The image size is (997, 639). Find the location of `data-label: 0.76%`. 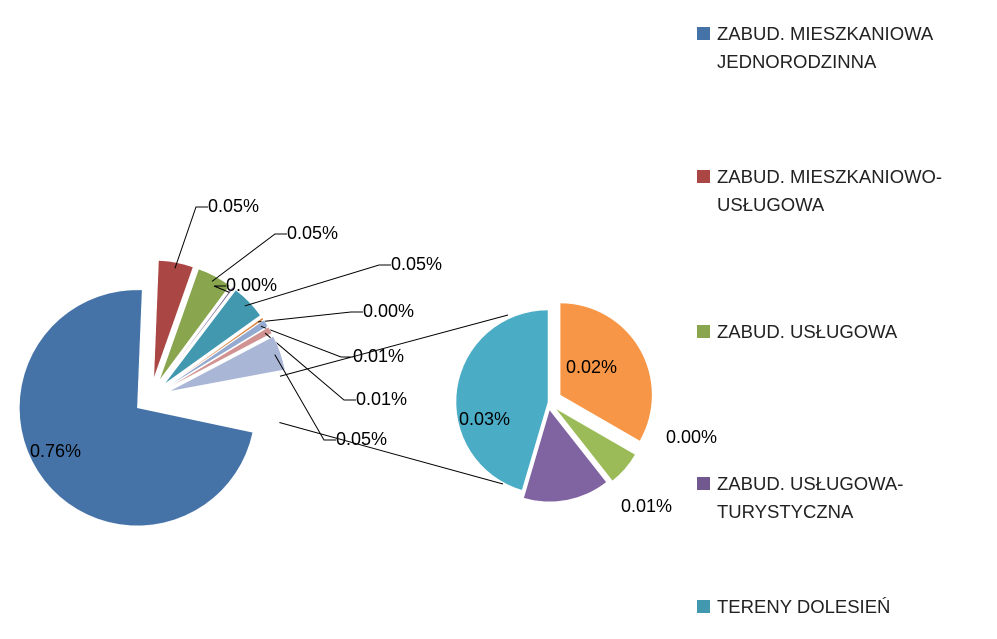

data-label: 0.76% is located at coordinates (55, 451).